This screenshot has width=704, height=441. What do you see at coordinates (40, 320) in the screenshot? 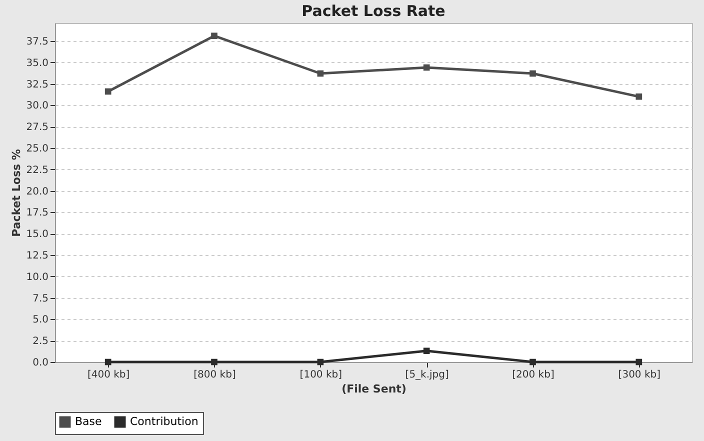
I see `y-tick-label: 5.0` at bounding box center [40, 320].